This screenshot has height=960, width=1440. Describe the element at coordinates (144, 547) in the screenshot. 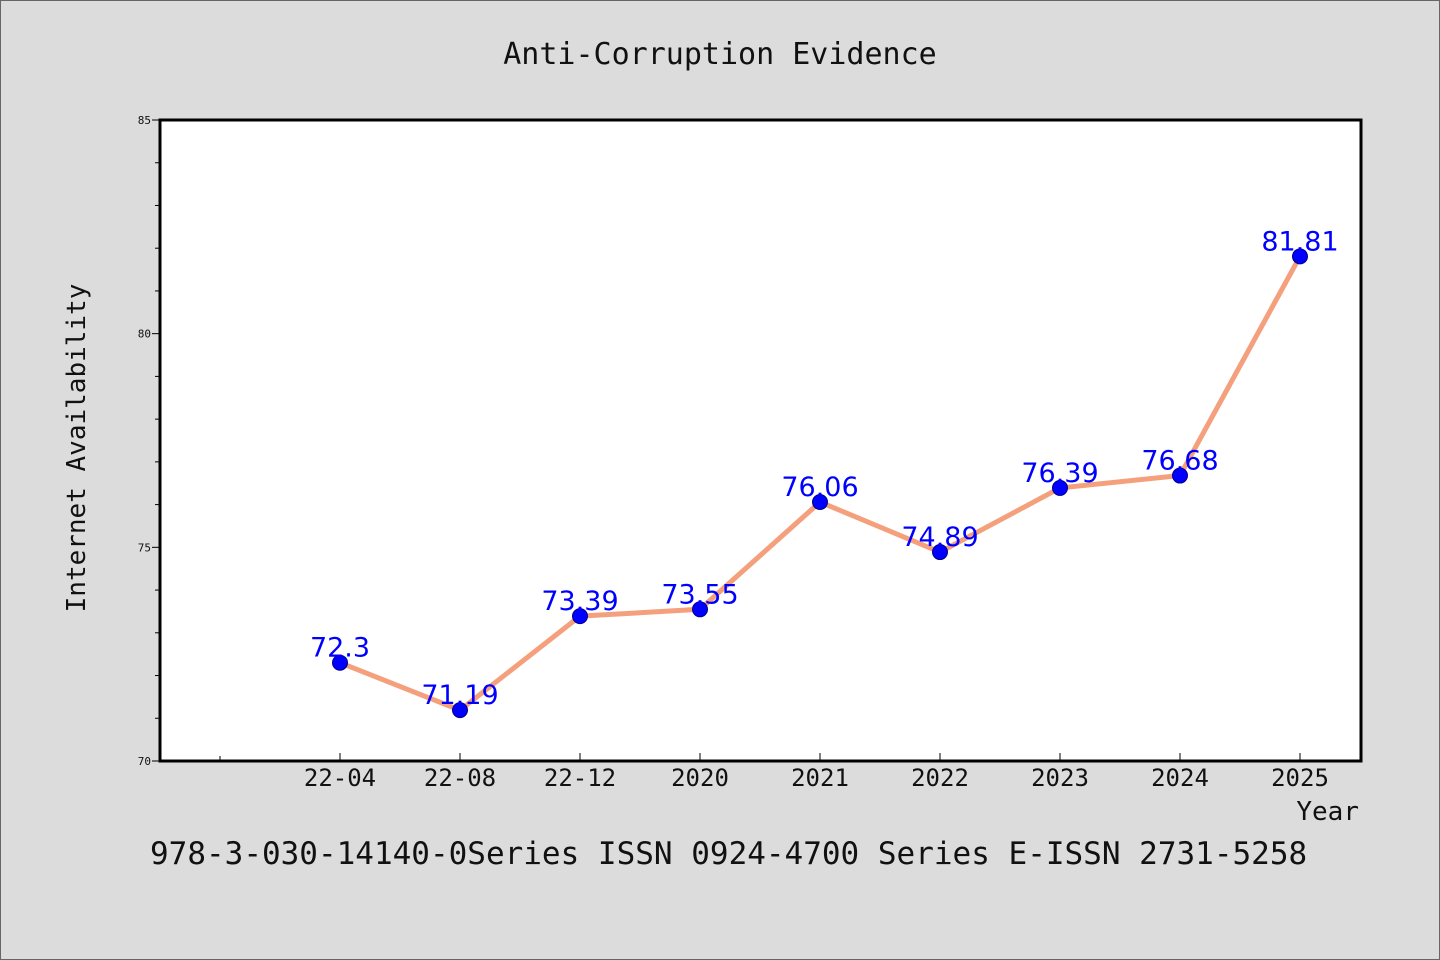

I see `y-tick-label: 75` at that location.